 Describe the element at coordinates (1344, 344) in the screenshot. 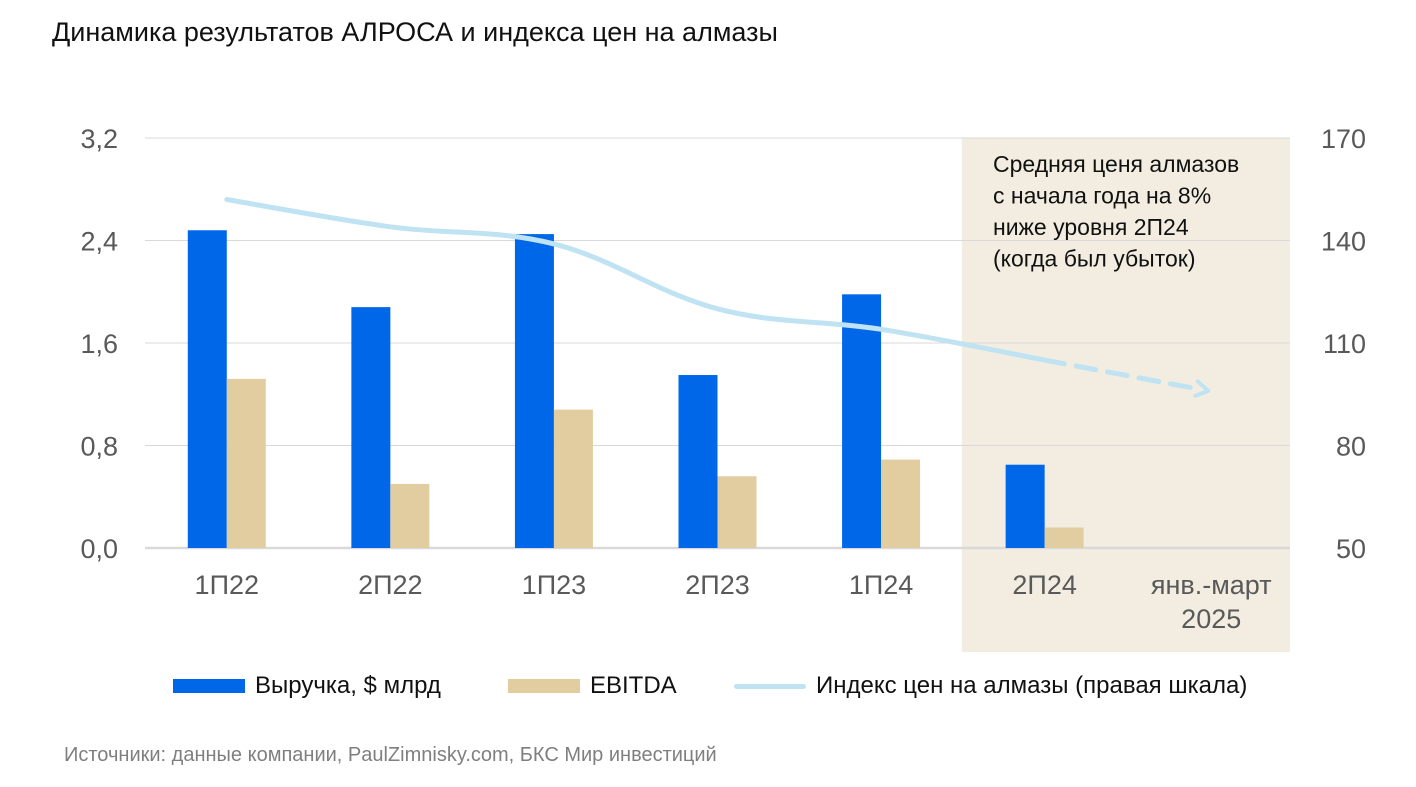

I see `y-right-tick: 110` at that location.